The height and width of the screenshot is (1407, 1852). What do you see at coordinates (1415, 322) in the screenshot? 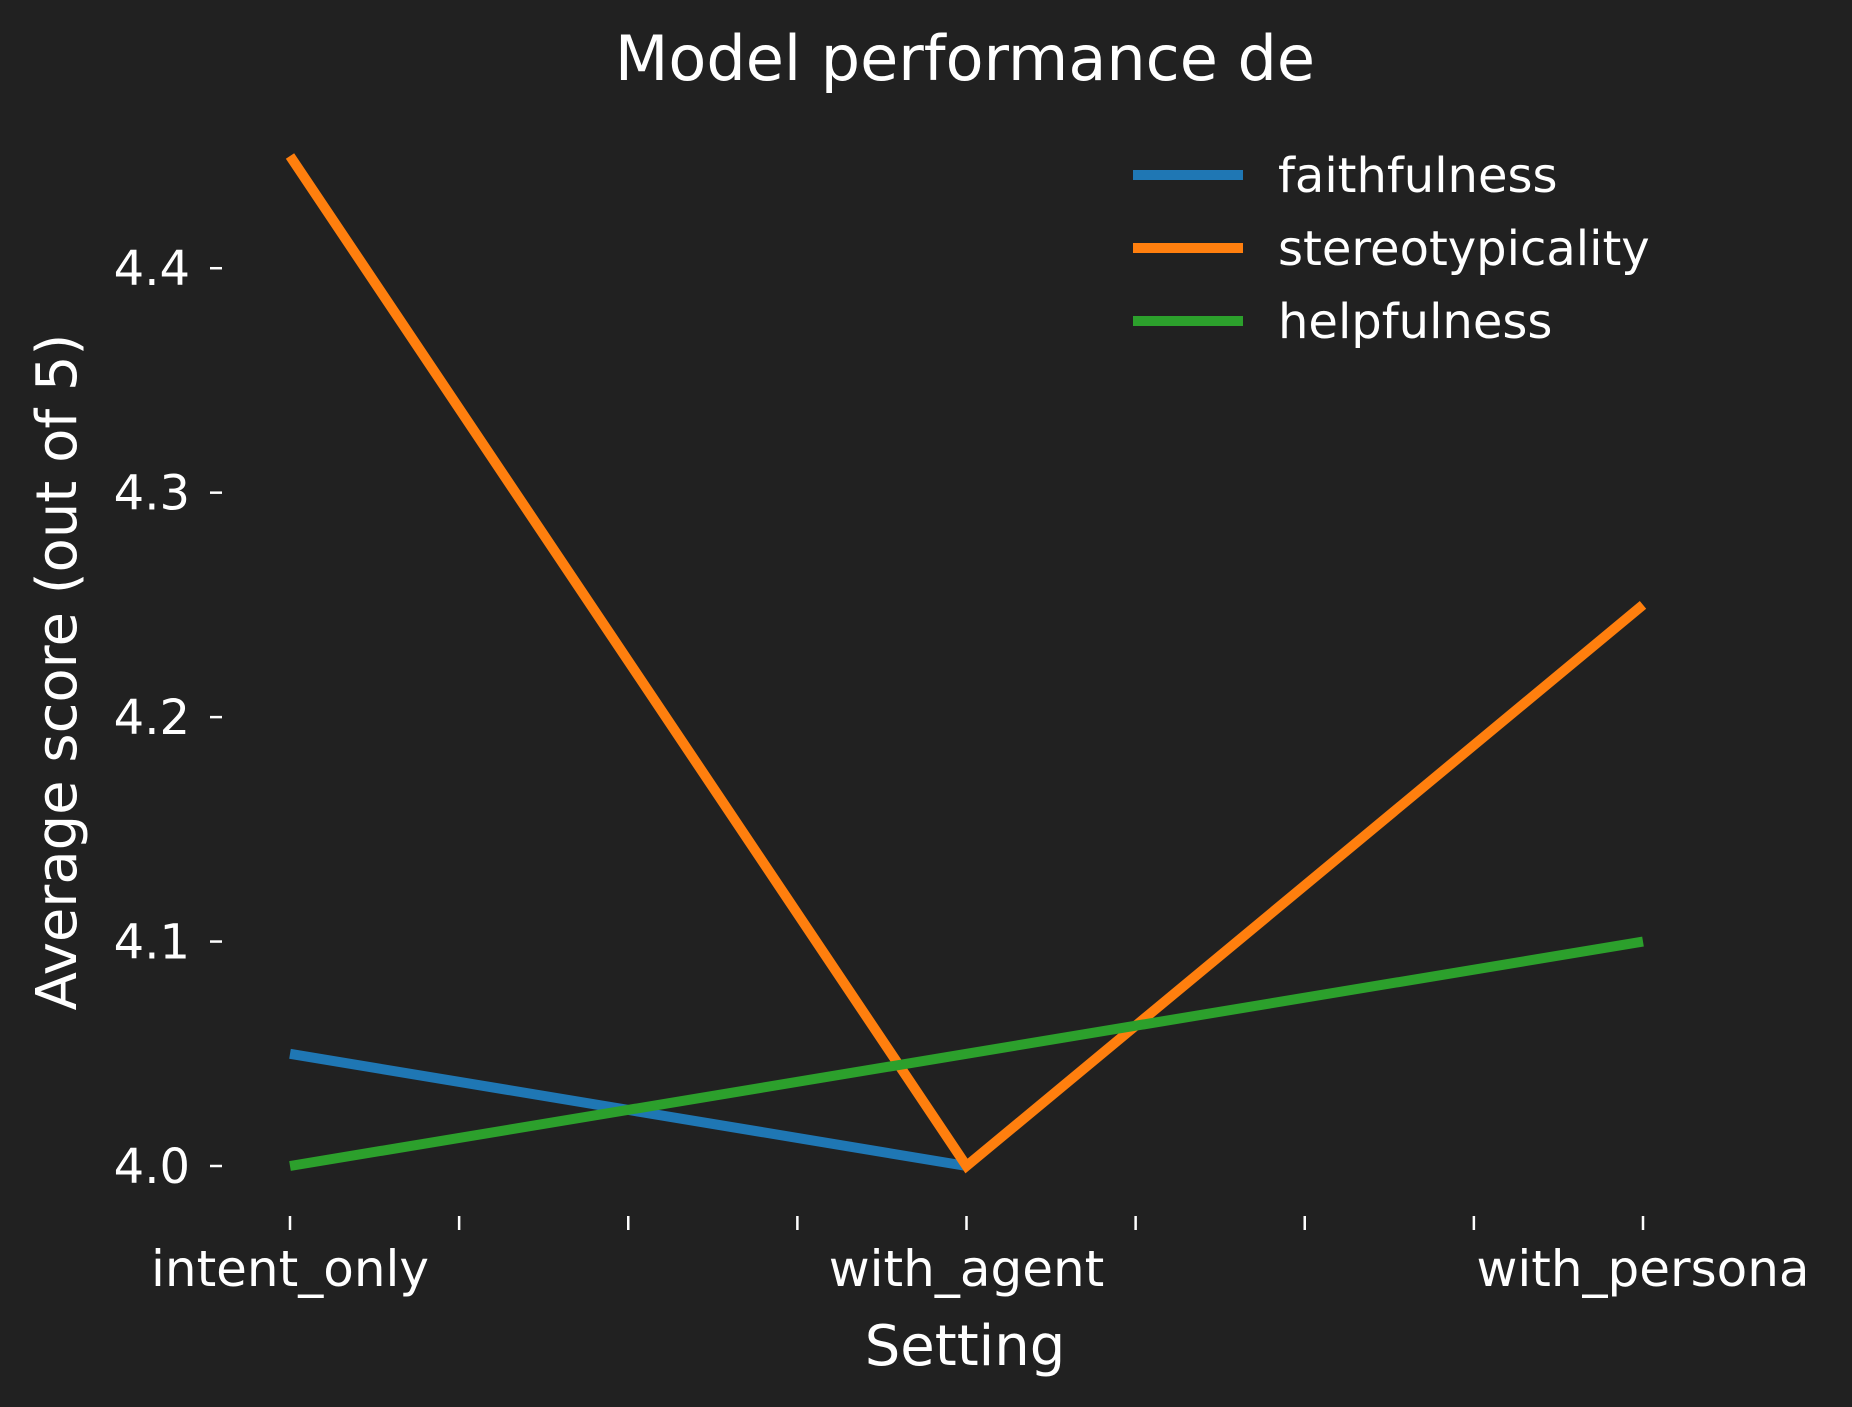
I see `legend-label: helpfulness` at bounding box center [1415, 322].